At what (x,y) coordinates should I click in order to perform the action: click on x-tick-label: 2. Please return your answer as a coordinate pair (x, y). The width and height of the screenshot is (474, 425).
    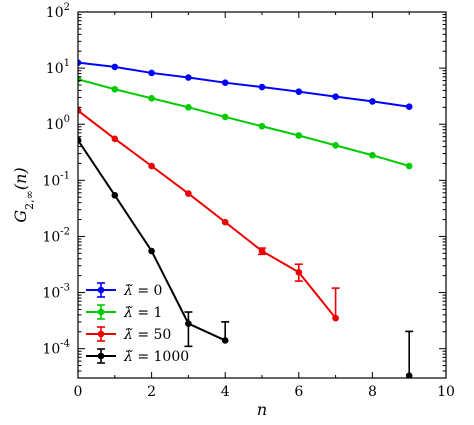
    Looking at the image, I should click on (151, 392).